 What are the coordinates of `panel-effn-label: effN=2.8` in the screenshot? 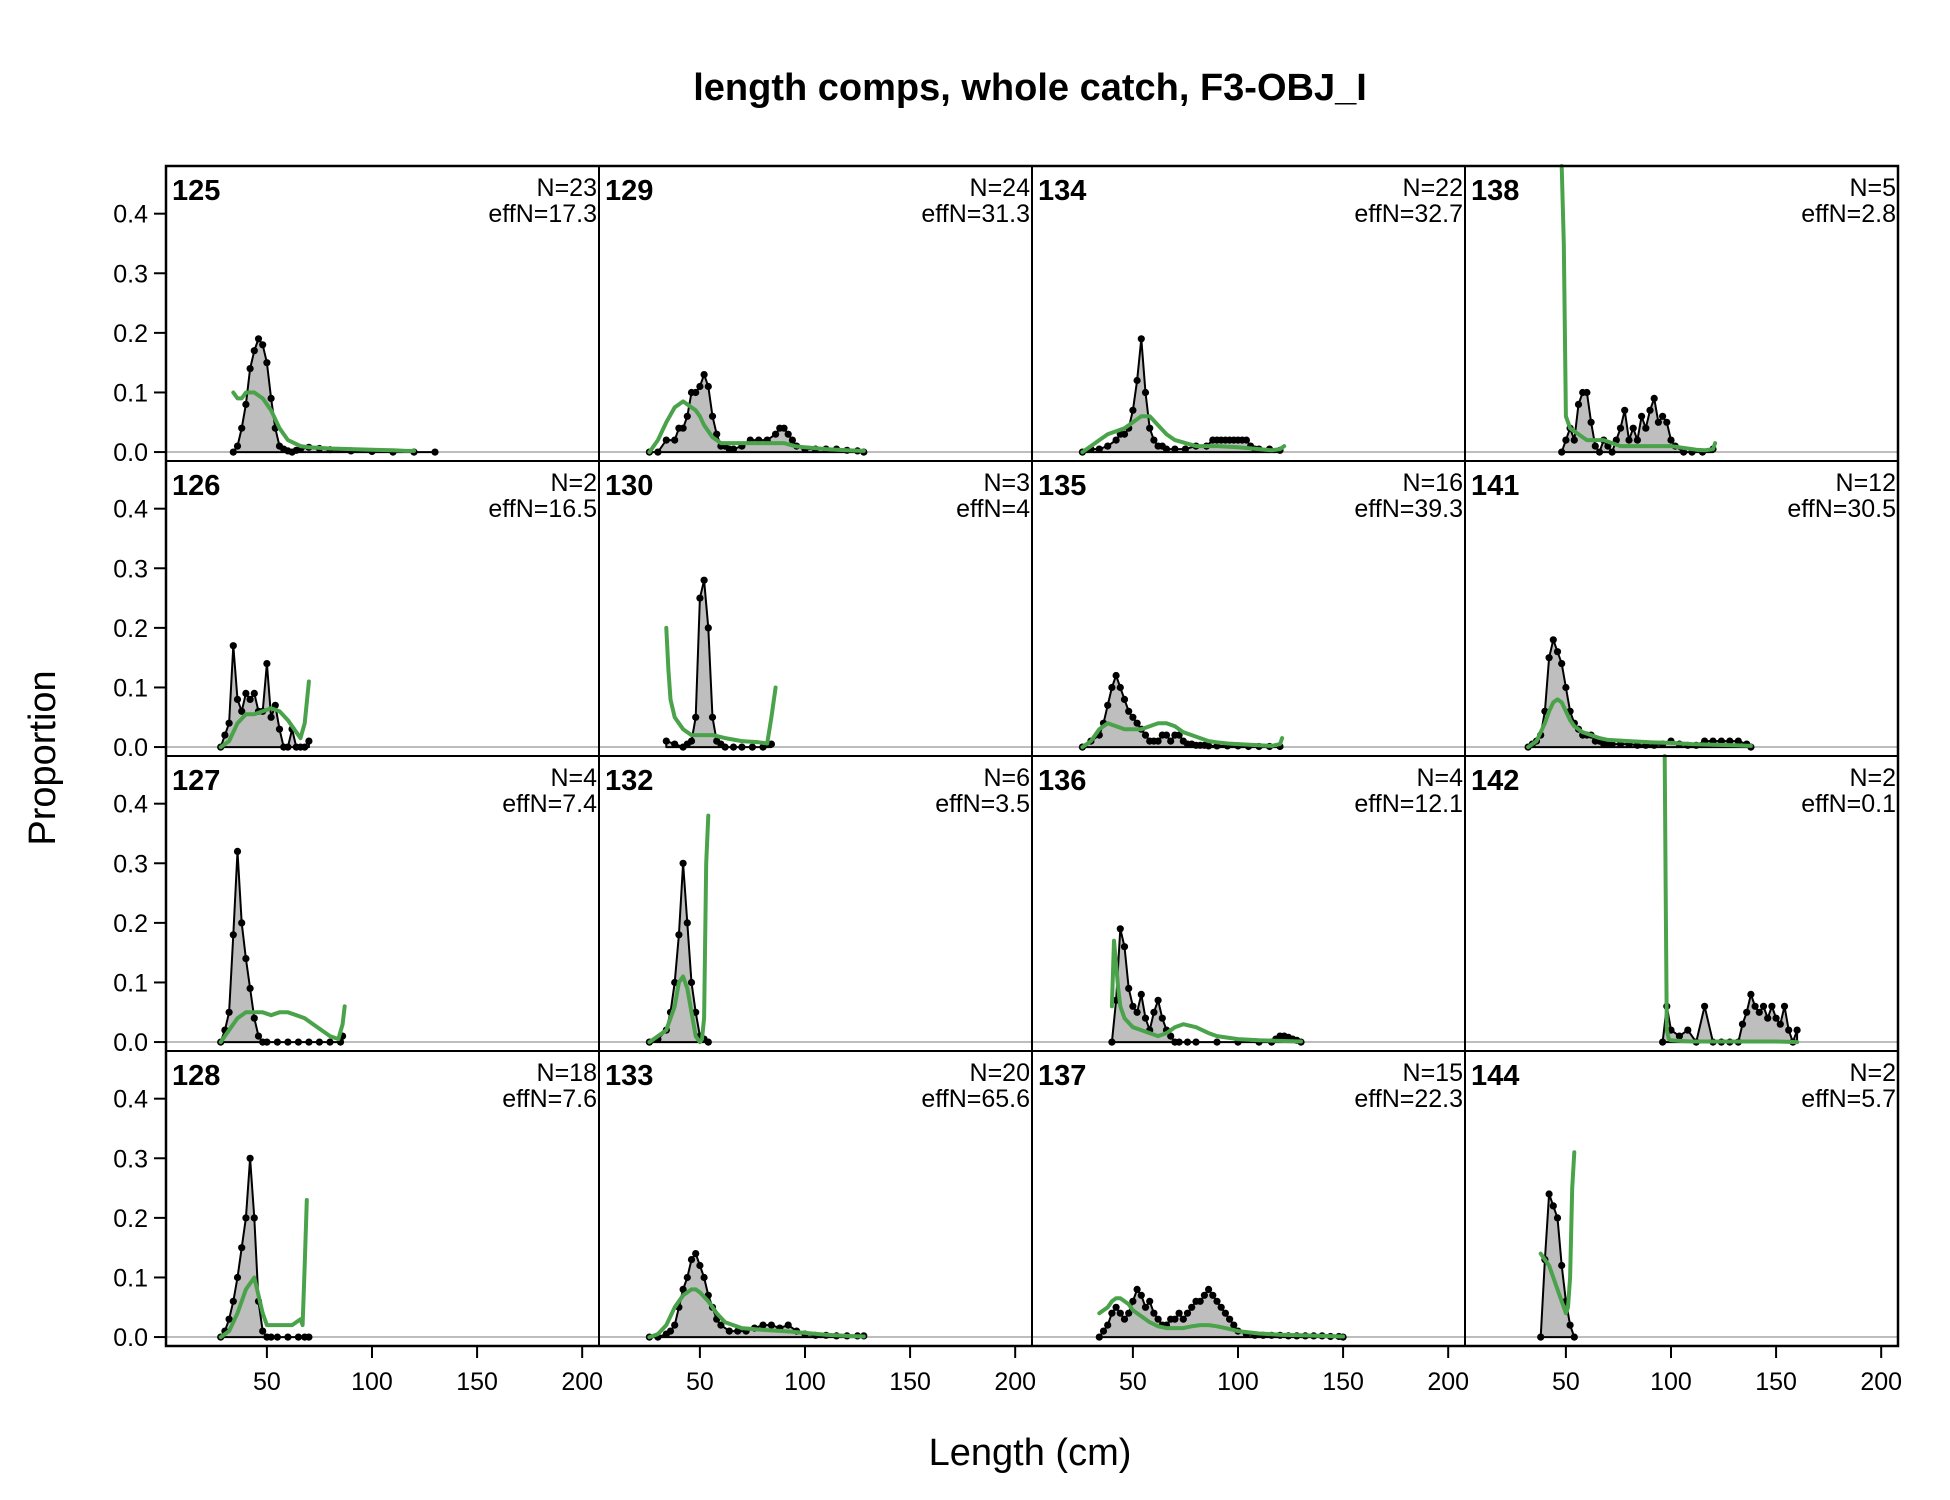 It's located at (1848, 214).